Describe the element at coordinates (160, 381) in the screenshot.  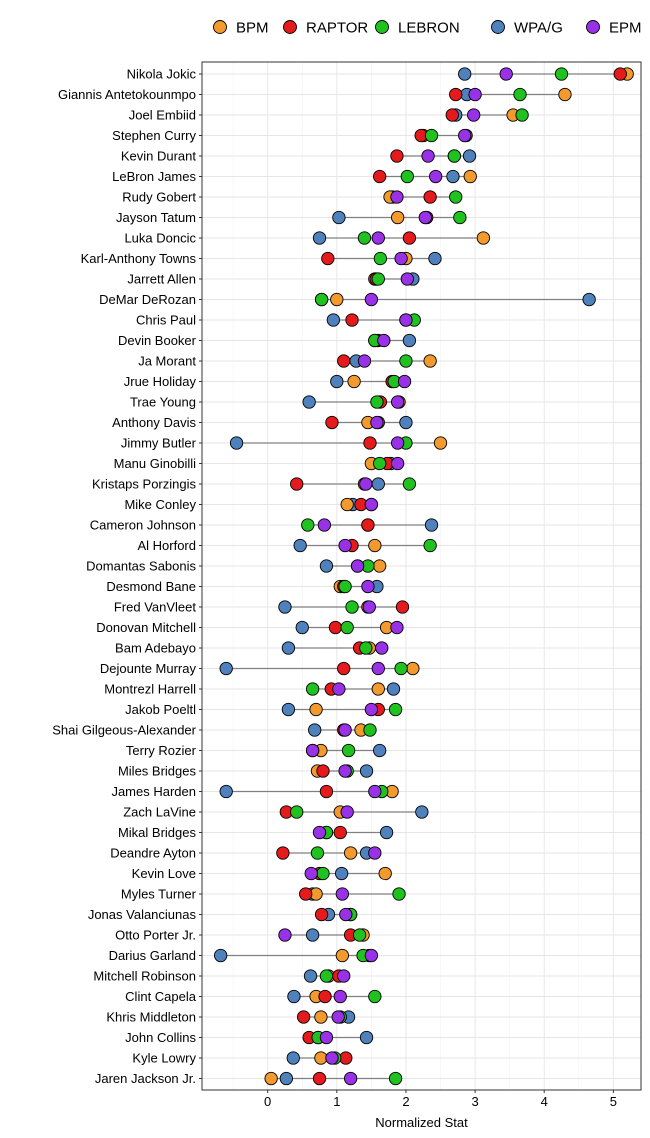
I see `y-tick-label: Jrue Holiday` at that location.